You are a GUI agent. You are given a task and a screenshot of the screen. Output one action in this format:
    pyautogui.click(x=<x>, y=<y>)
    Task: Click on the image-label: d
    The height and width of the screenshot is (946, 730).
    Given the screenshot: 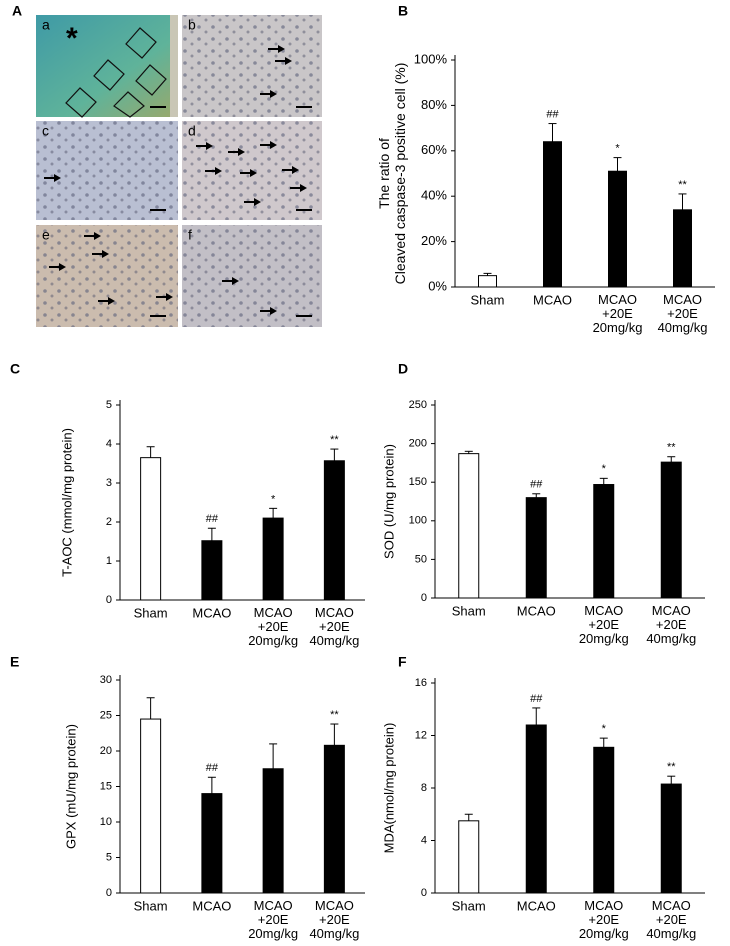 What is the action you would take?
    pyautogui.click(x=192, y=131)
    